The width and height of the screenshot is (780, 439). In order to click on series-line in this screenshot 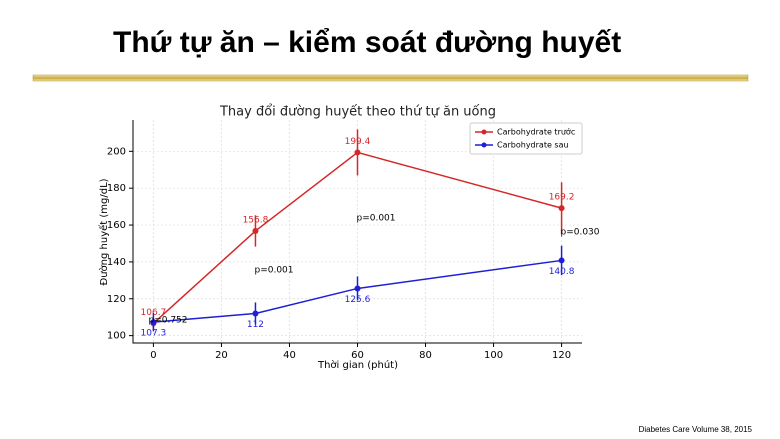, I will do `click(357, 291)`.